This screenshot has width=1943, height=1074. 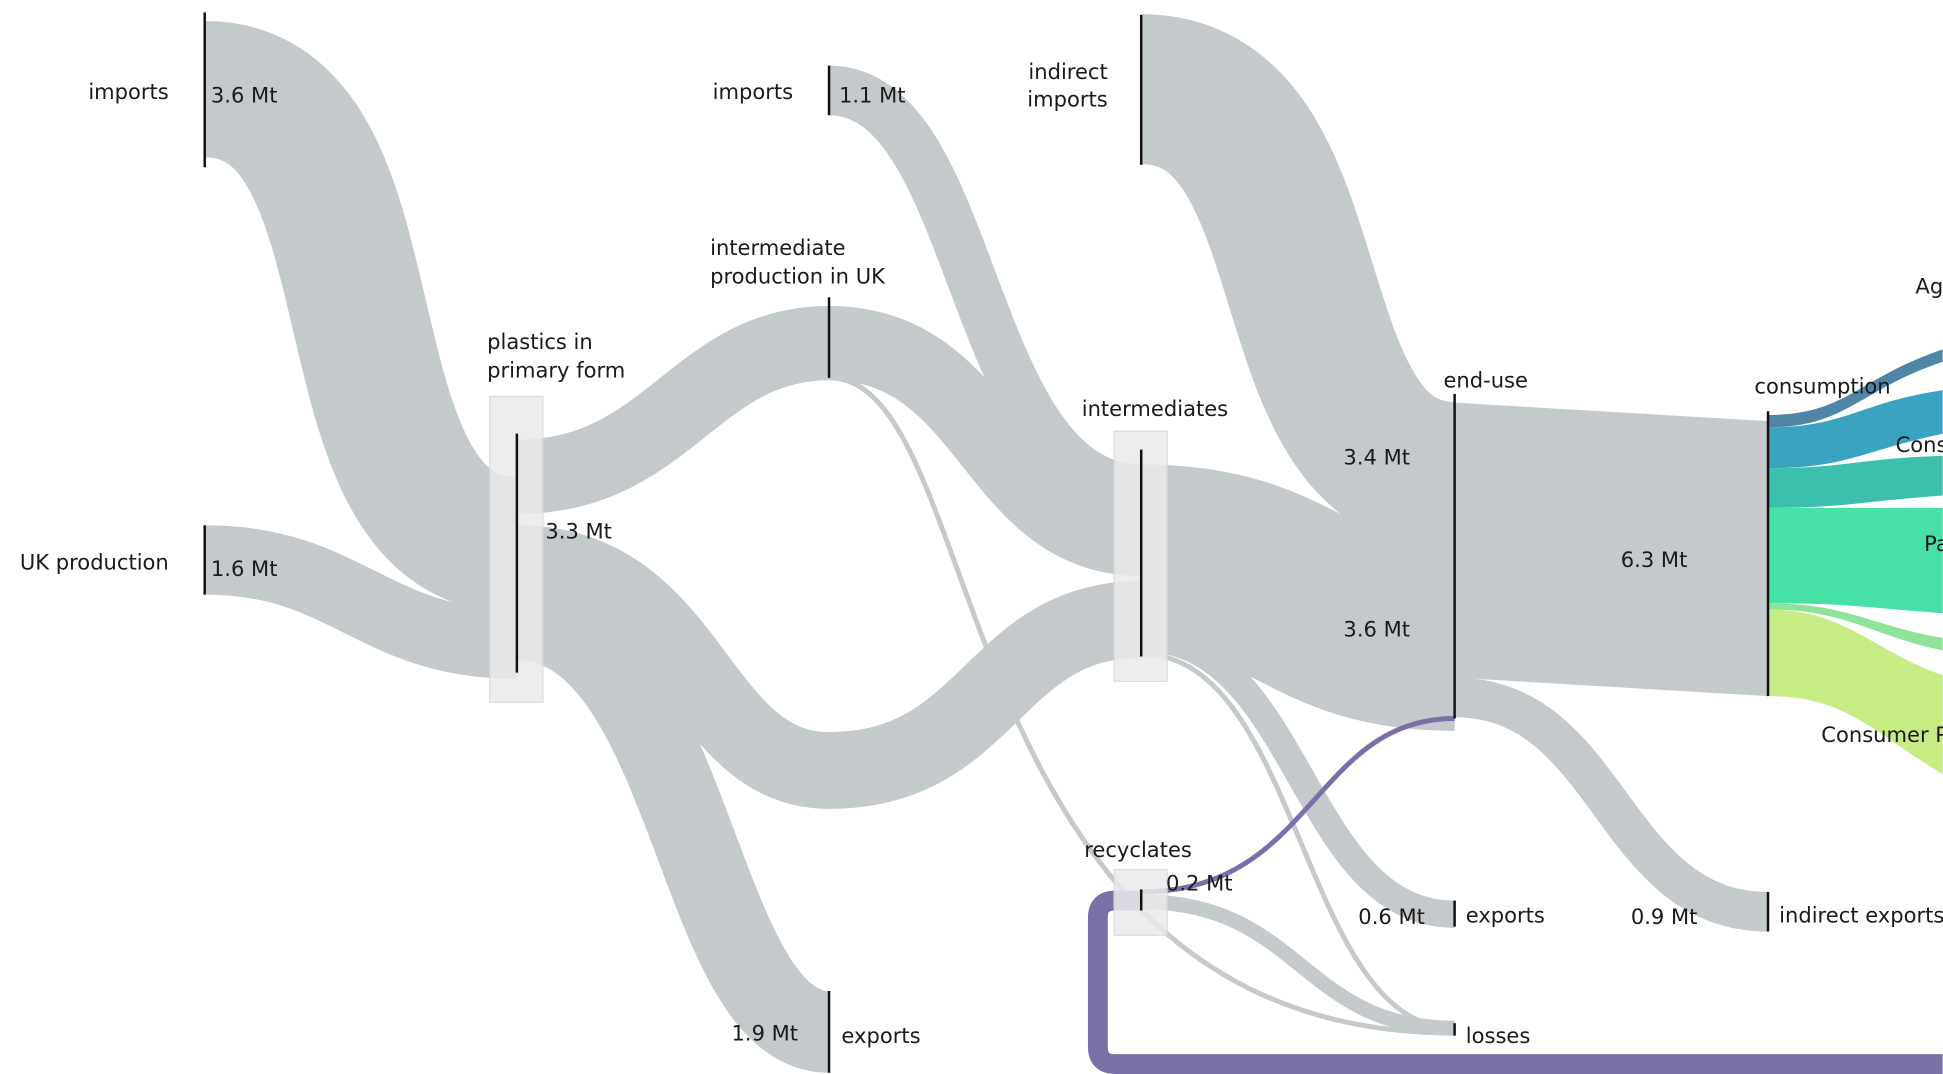 I want to click on node-label: plastics in, so click(x=540, y=341).